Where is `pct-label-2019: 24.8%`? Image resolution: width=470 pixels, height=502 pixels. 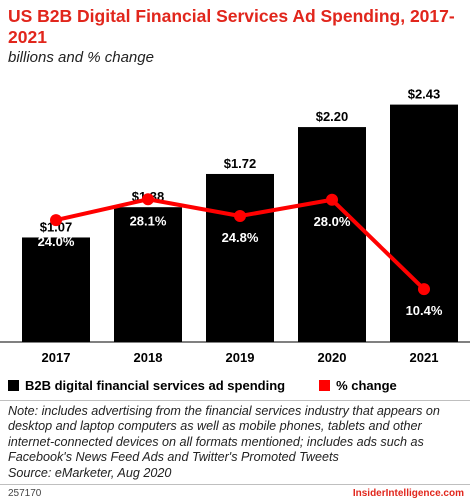 pct-label-2019: 24.8% is located at coordinates (240, 237).